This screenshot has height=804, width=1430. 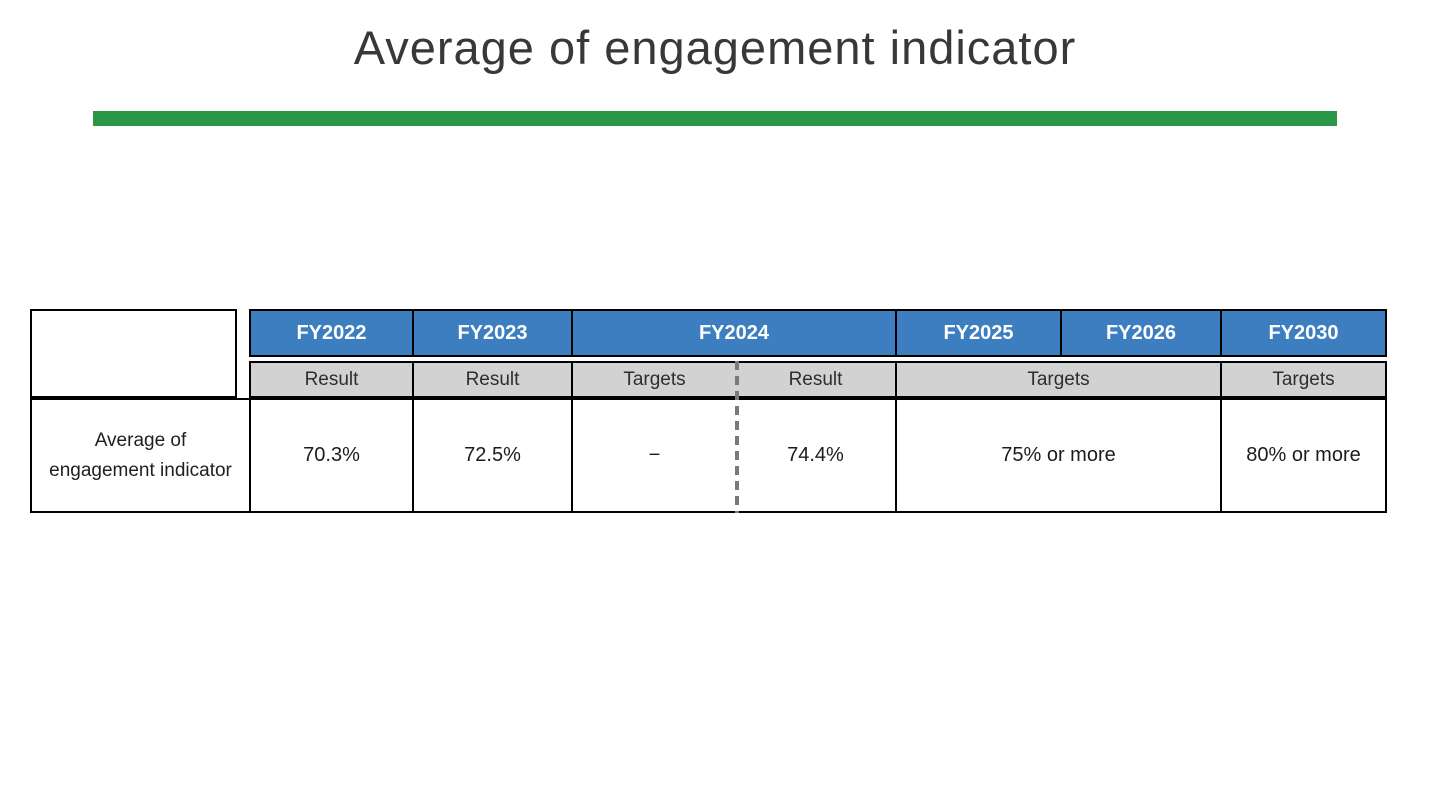 I want to click on value-fy2025-fy2026-targets: 75% or more, so click(x=1059, y=455).